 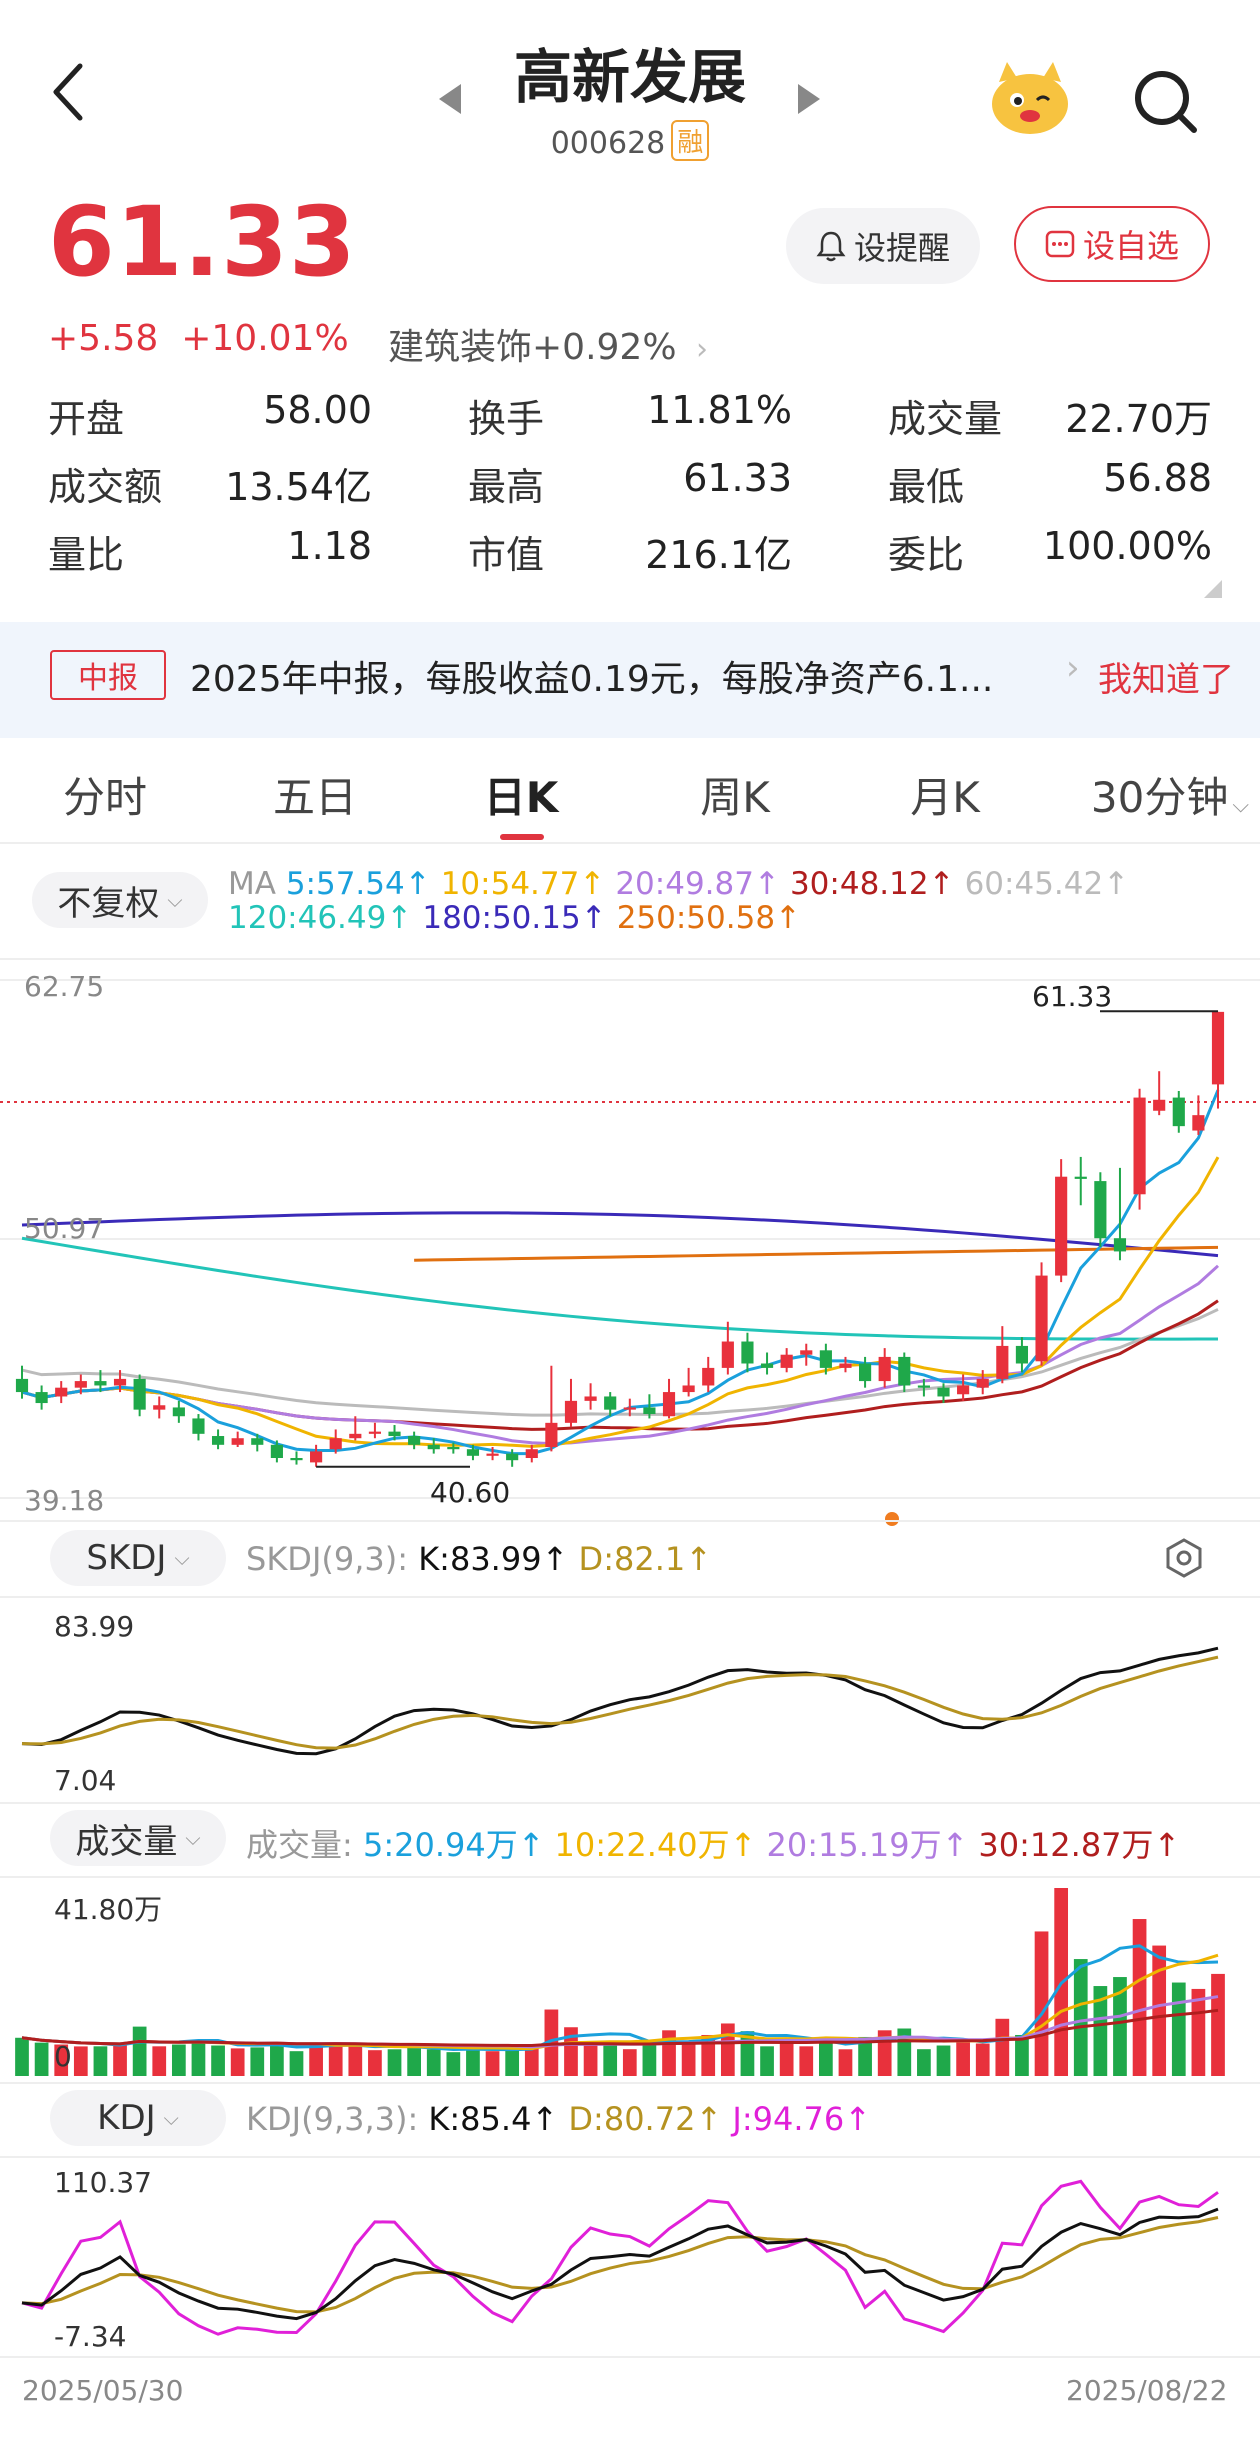 I want to click on volume-selector: 成交量 ⌵, so click(x=138, y=1838).